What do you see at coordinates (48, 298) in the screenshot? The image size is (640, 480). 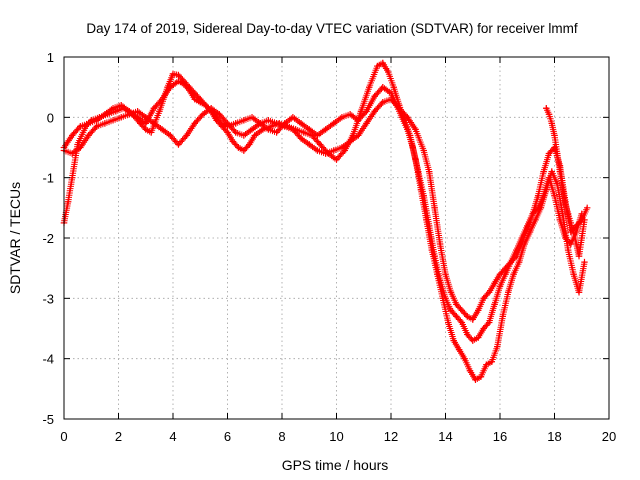 I see `y-tick-label: -3` at bounding box center [48, 298].